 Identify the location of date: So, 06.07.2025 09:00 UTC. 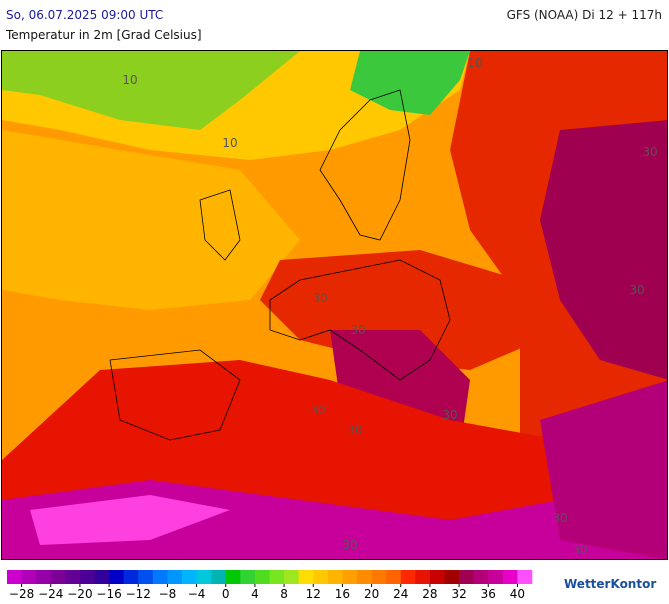
(84, 15).